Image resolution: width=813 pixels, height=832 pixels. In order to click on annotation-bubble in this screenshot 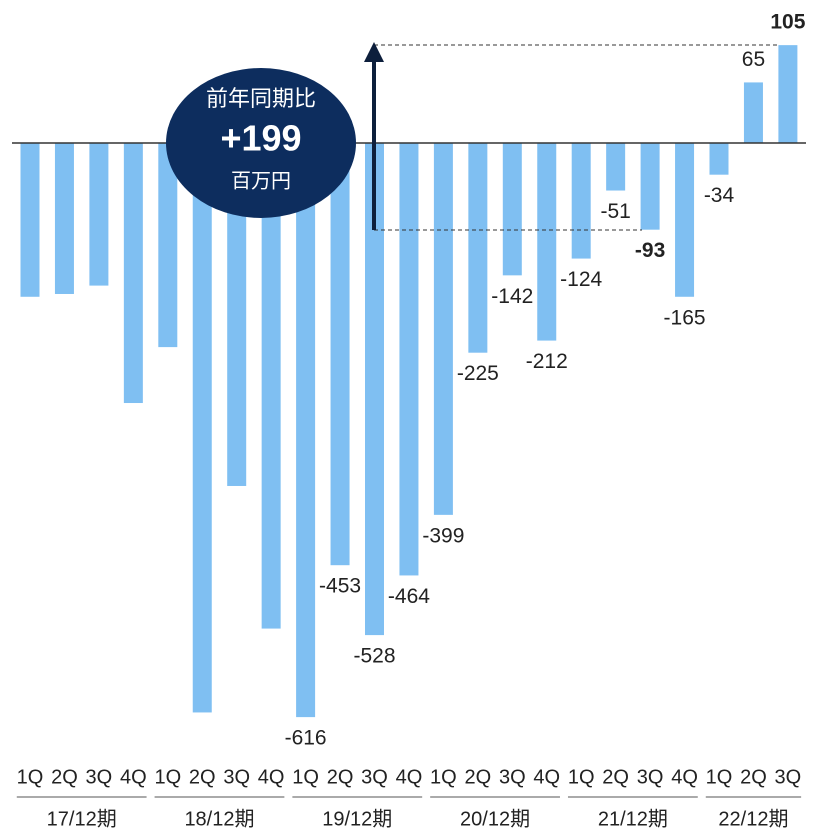, I will do `click(261, 143)`.